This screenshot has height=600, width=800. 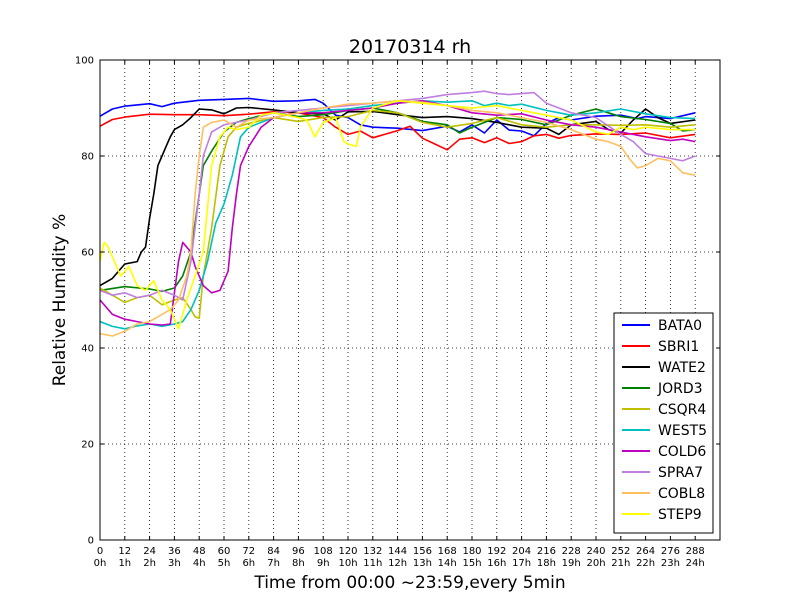 What do you see at coordinates (248, 563) in the screenshot?
I see `x-tick-hour-label: 6h` at bounding box center [248, 563].